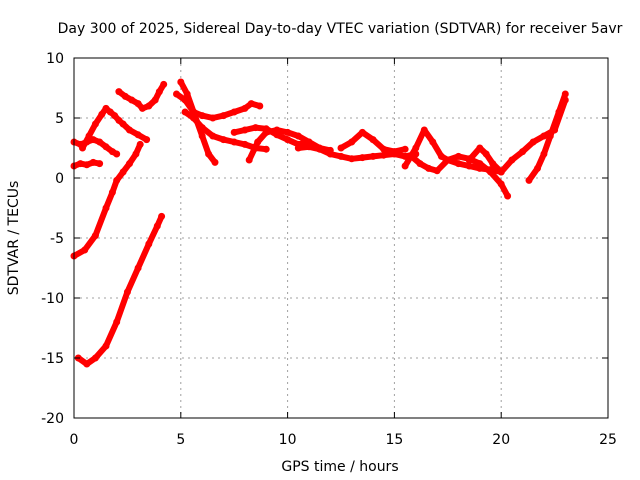 This screenshot has width=640, height=480. Describe the element at coordinates (339, 467) in the screenshot. I see `x-axis-label: GPS time / hours` at that location.